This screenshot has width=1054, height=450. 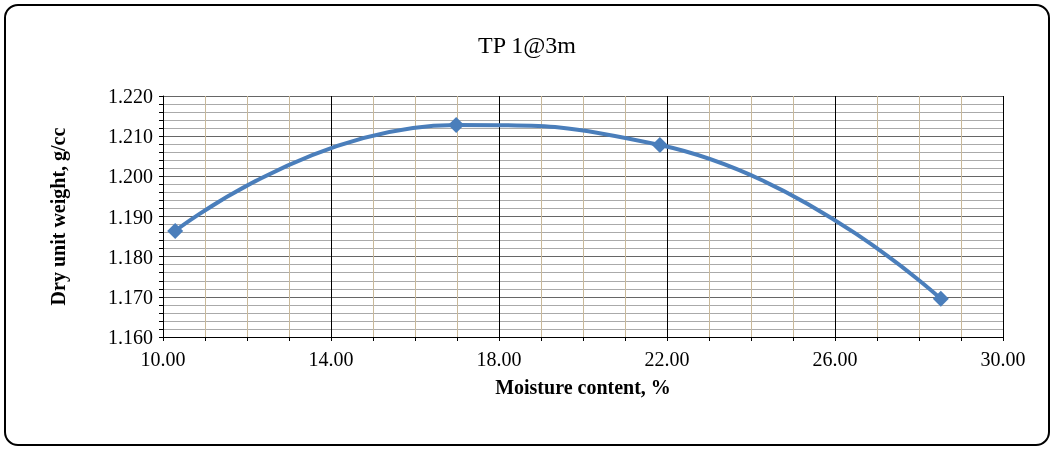 What do you see at coordinates (1003, 359) in the screenshot?
I see `x-tick-label: 30.00` at bounding box center [1003, 359].